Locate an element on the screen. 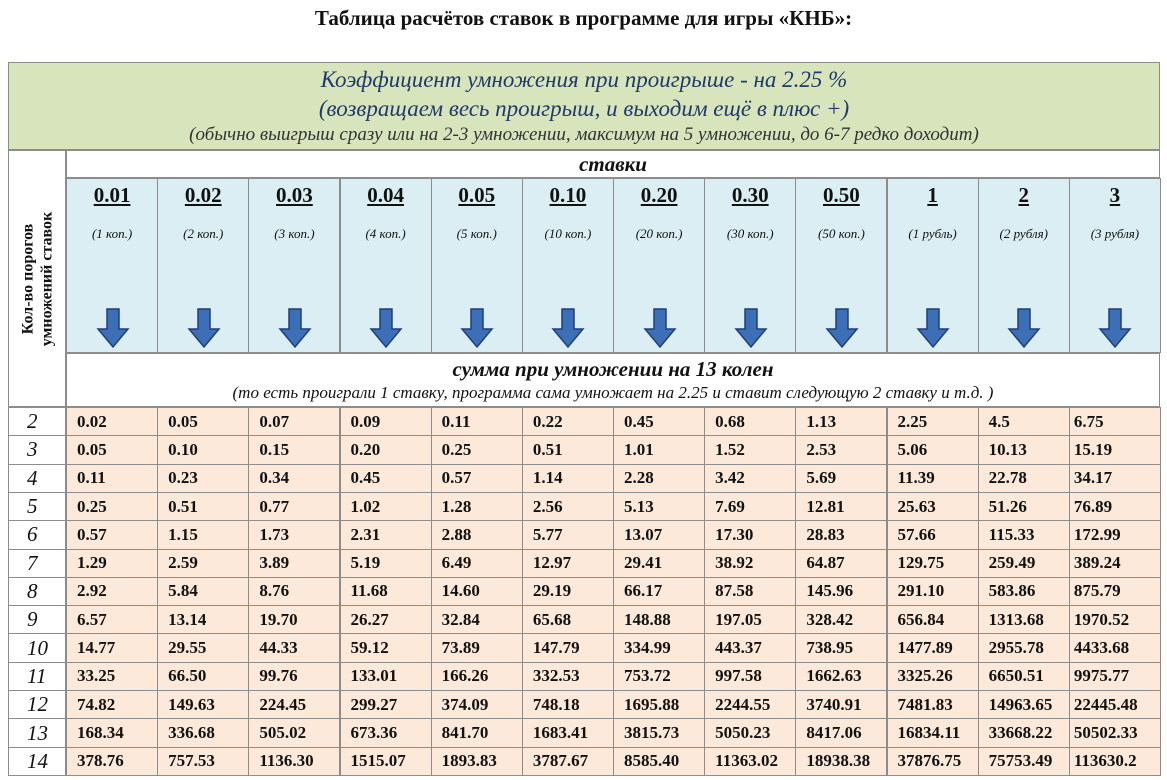 The width and height of the screenshot is (1167, 780). stake-cell: 0.05 (5 коп.) is located at coordinates (476, 265).